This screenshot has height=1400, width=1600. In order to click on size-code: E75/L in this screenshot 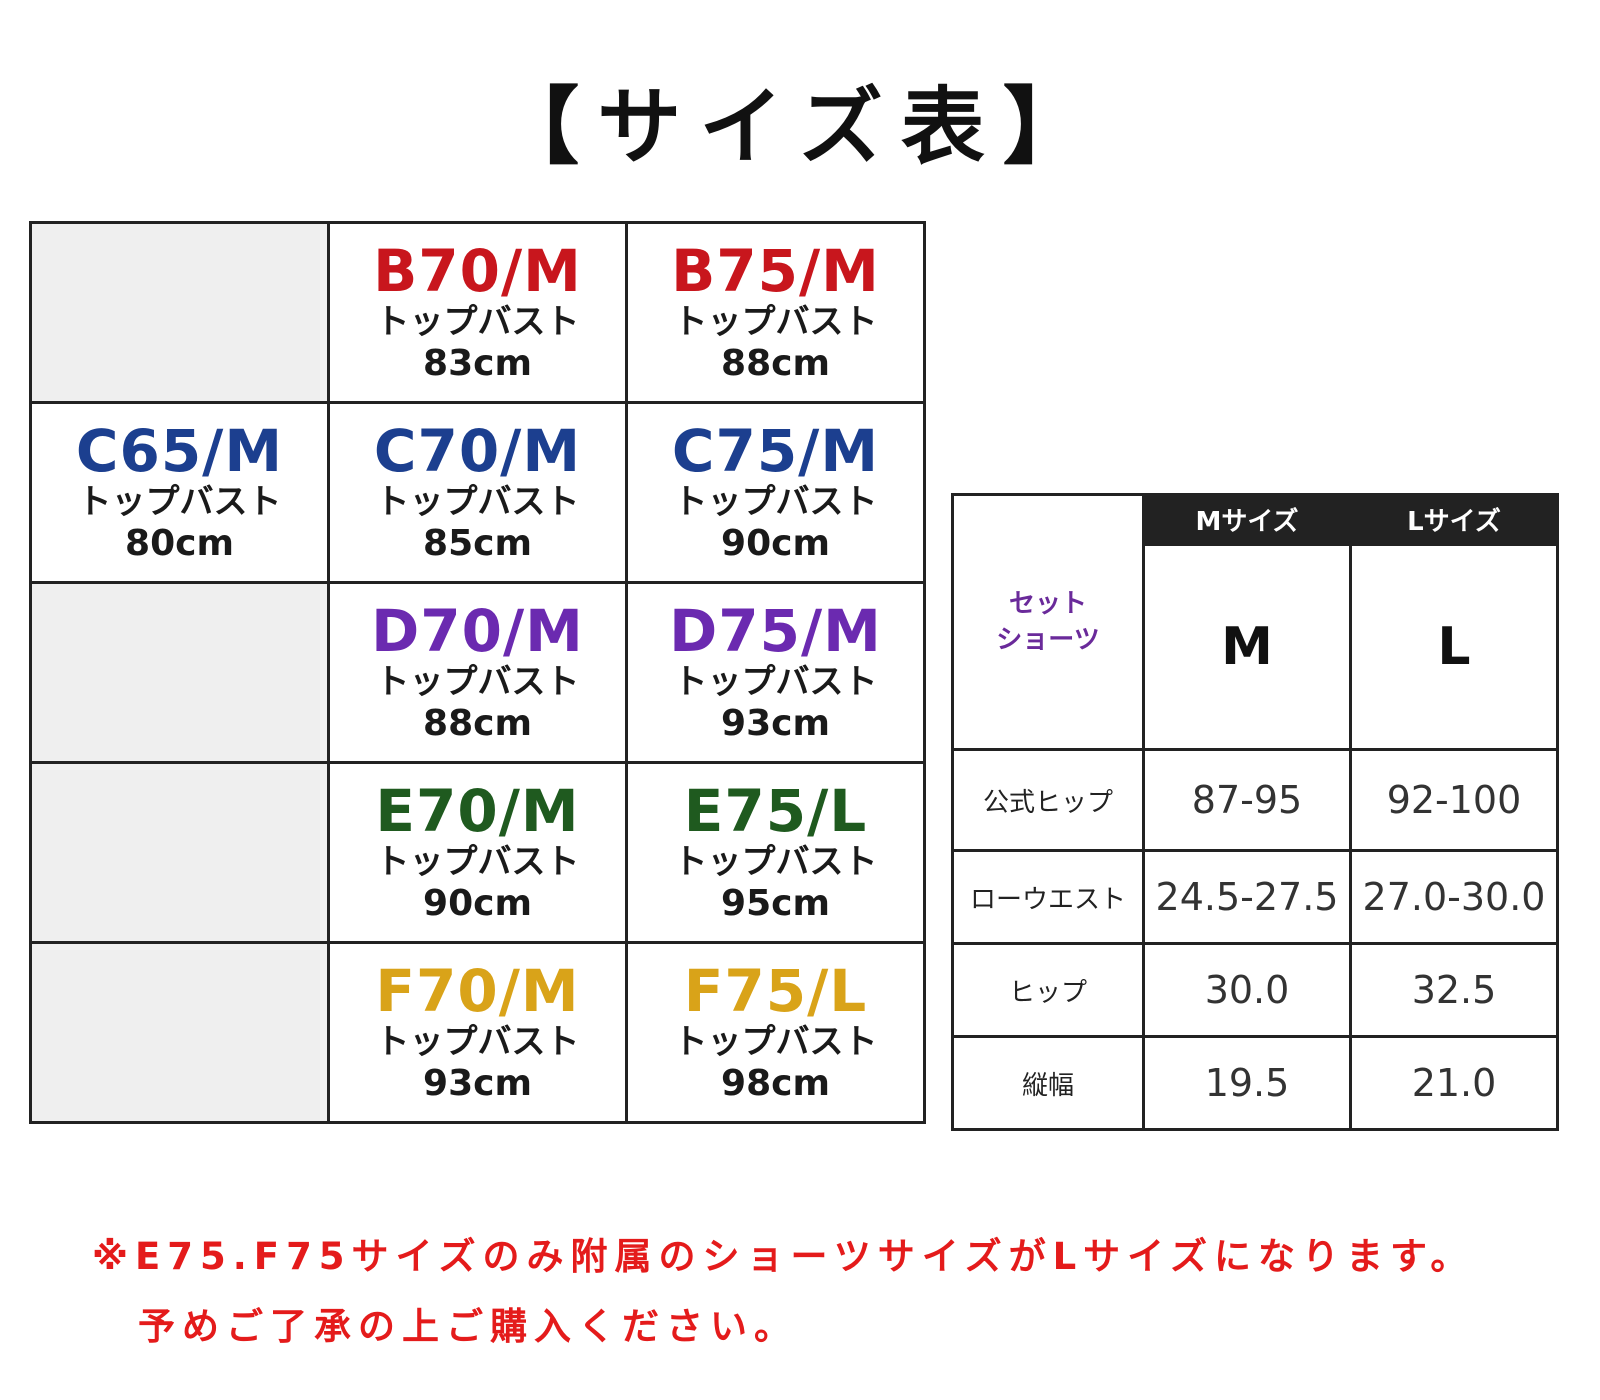, I will do `click(775, 810)`.